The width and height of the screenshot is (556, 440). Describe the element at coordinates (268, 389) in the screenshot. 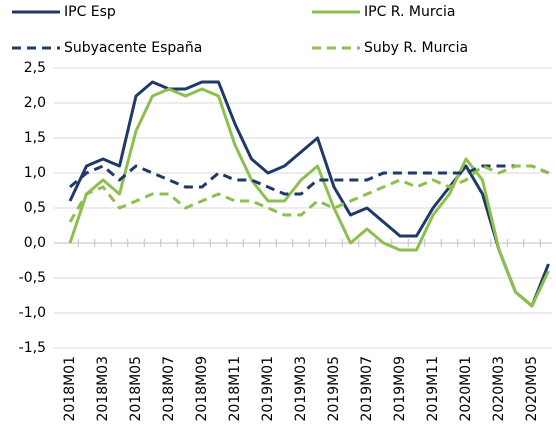

I see `x-tick-label: 2019M01` at that location.